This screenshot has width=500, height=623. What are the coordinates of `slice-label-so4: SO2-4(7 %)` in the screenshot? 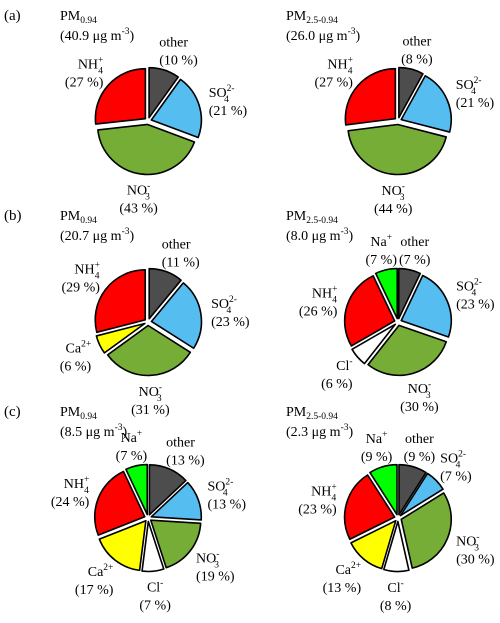 It's located at (456, 467).